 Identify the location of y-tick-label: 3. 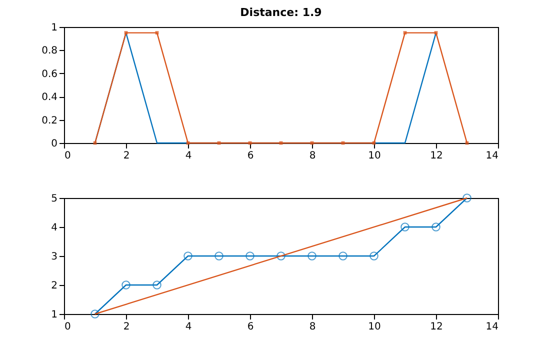
(54, 257).